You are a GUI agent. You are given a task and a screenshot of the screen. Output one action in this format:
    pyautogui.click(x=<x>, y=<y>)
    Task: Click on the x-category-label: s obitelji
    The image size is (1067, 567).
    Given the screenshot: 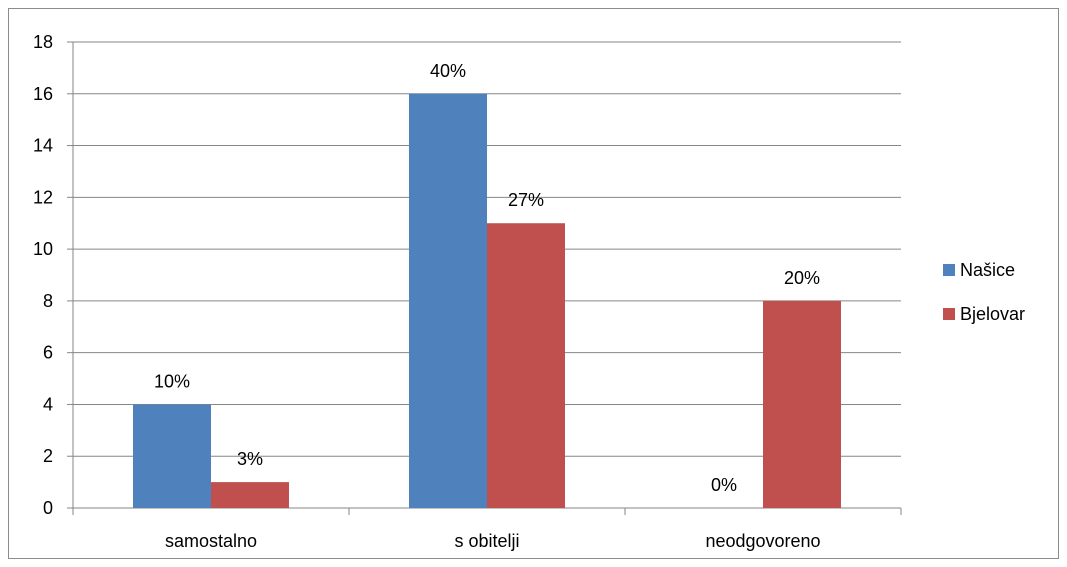 What is the action you would take?
    pyautogui.click(x=486, y=541)
    